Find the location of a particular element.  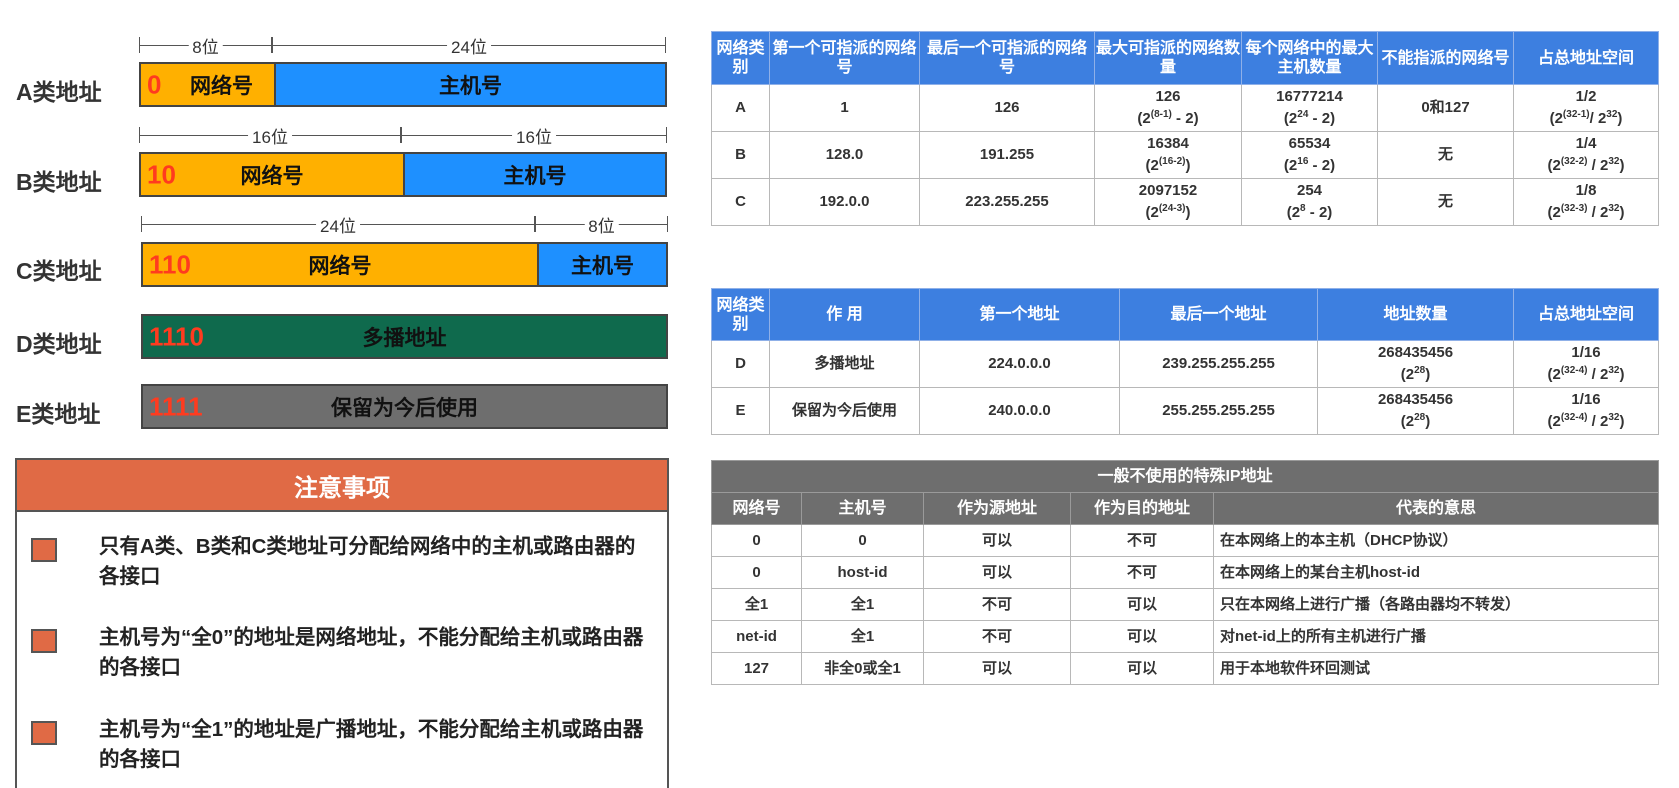

table-row: net-id 全1 不可 可以 对net-id上的所有主机进行广播 is located at coordinates (1185, 636).